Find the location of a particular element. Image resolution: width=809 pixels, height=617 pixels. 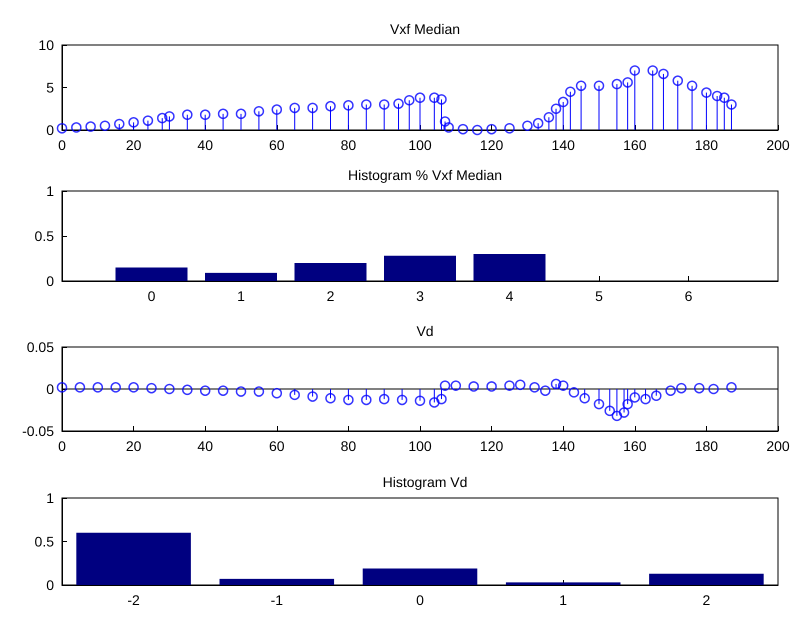

chart-title: Histogram % Vxf Median is located at coordinates (425, 175).